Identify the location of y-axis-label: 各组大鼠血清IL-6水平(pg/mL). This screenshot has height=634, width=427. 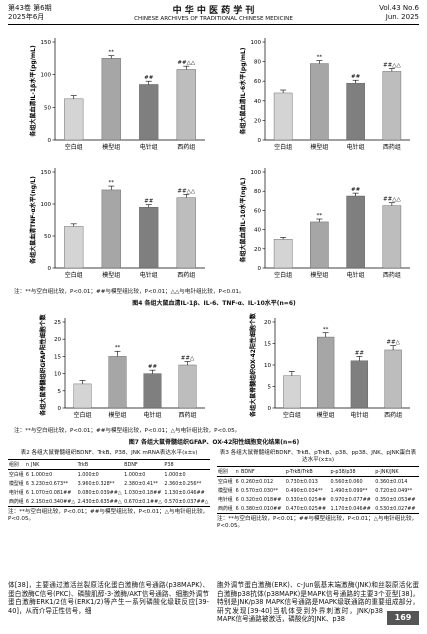
(243, 91).